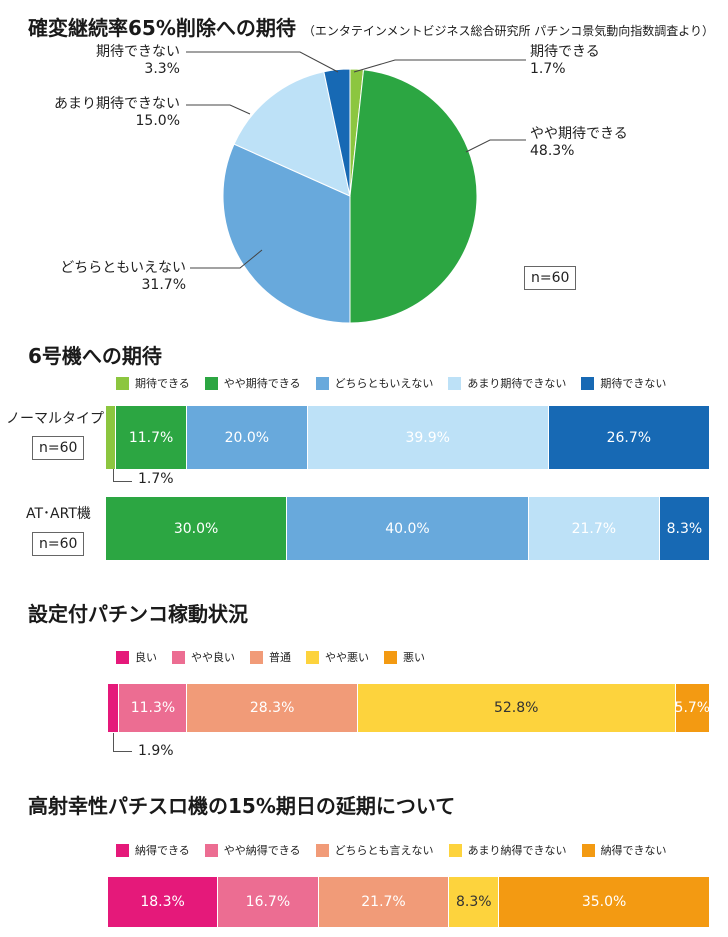 The height and width of the screenshot is (937, 728). What do you see at coordinates (122, 475) in the screenshot?
I see `callout-line-normal` at bounding box center [122, 475].